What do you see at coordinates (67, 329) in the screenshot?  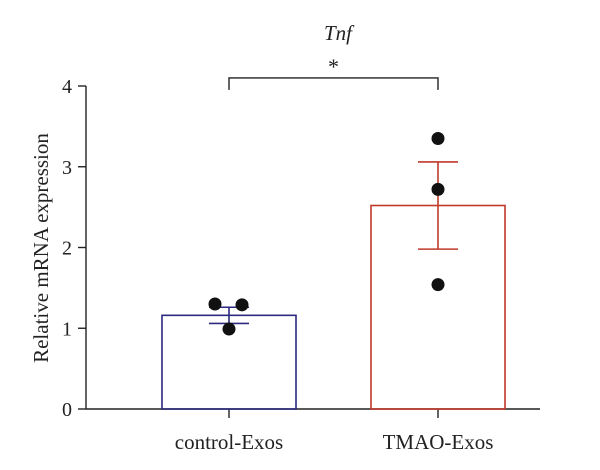 I see `y-tick-label-1: 1` at bounding box center [67, 329].